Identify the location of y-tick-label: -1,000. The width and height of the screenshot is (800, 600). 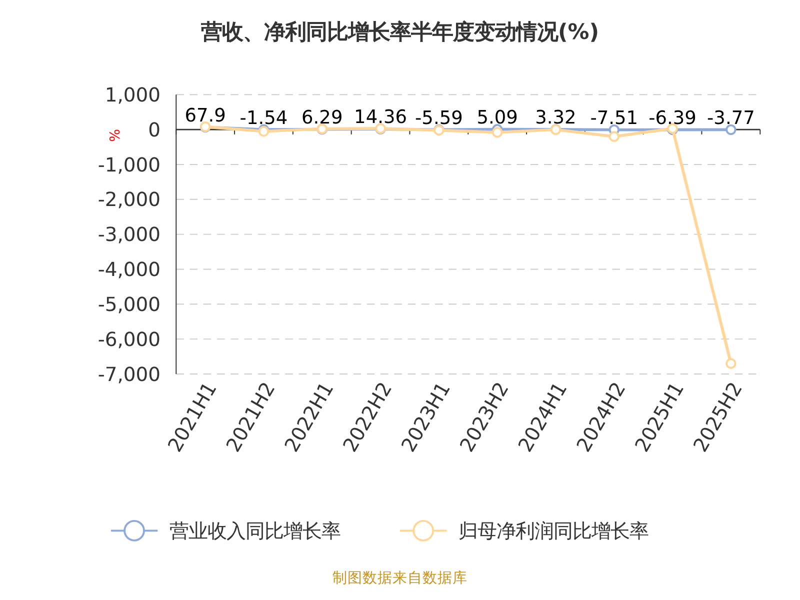
(129, 164).